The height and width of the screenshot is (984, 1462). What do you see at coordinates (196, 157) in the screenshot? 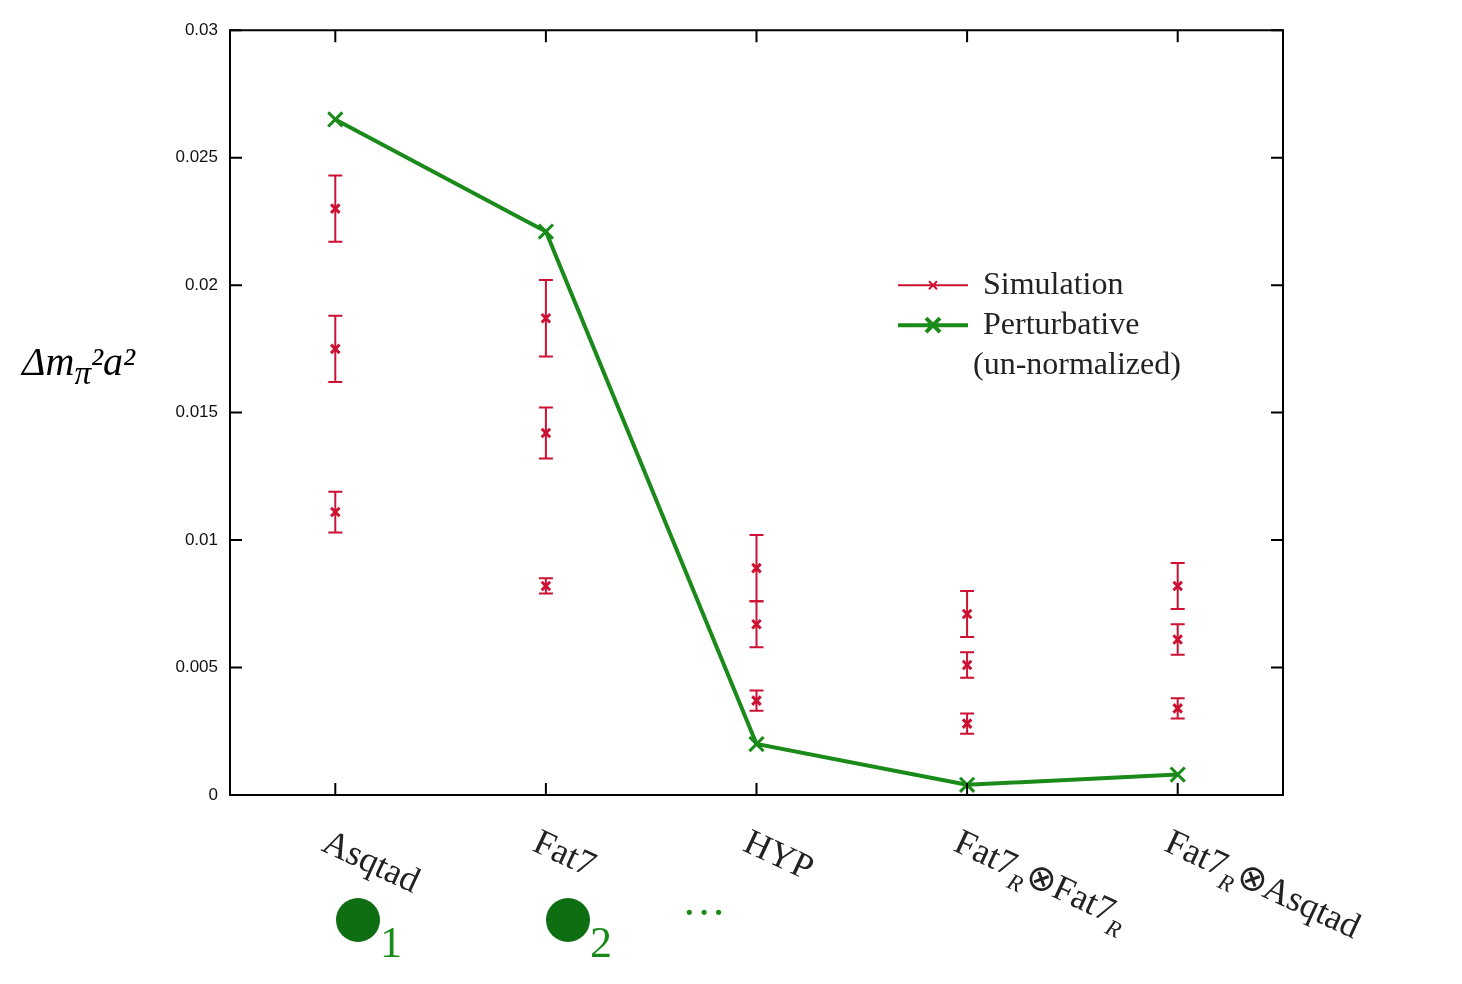
I see `y-tick-label: 0.025` at bounding box center [196, 157].